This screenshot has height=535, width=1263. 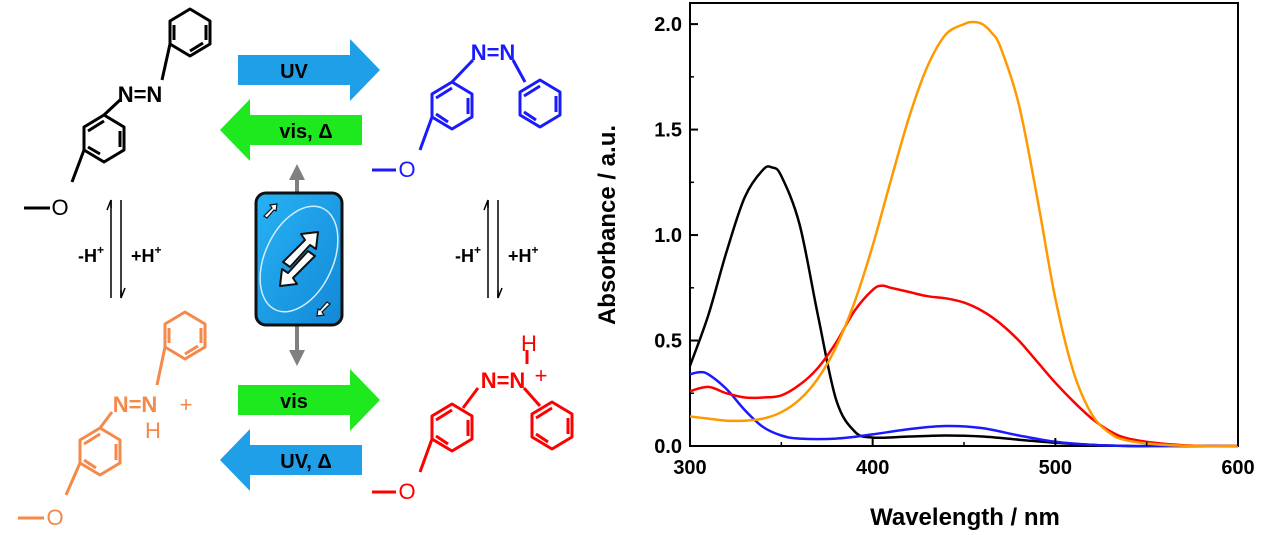 I want to click on y-tick-label-4: 2.0, so click(x=668, y=25).